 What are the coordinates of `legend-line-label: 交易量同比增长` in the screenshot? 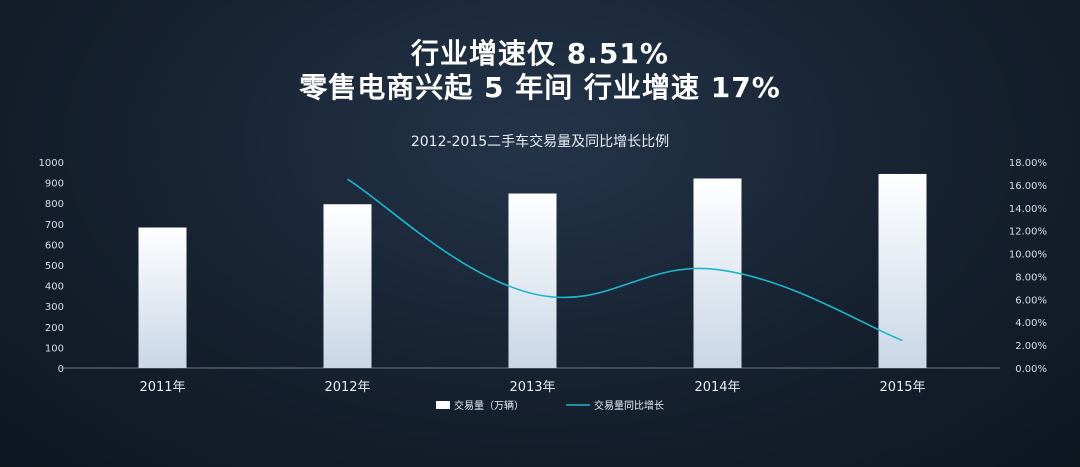 It's located at (629, 405).